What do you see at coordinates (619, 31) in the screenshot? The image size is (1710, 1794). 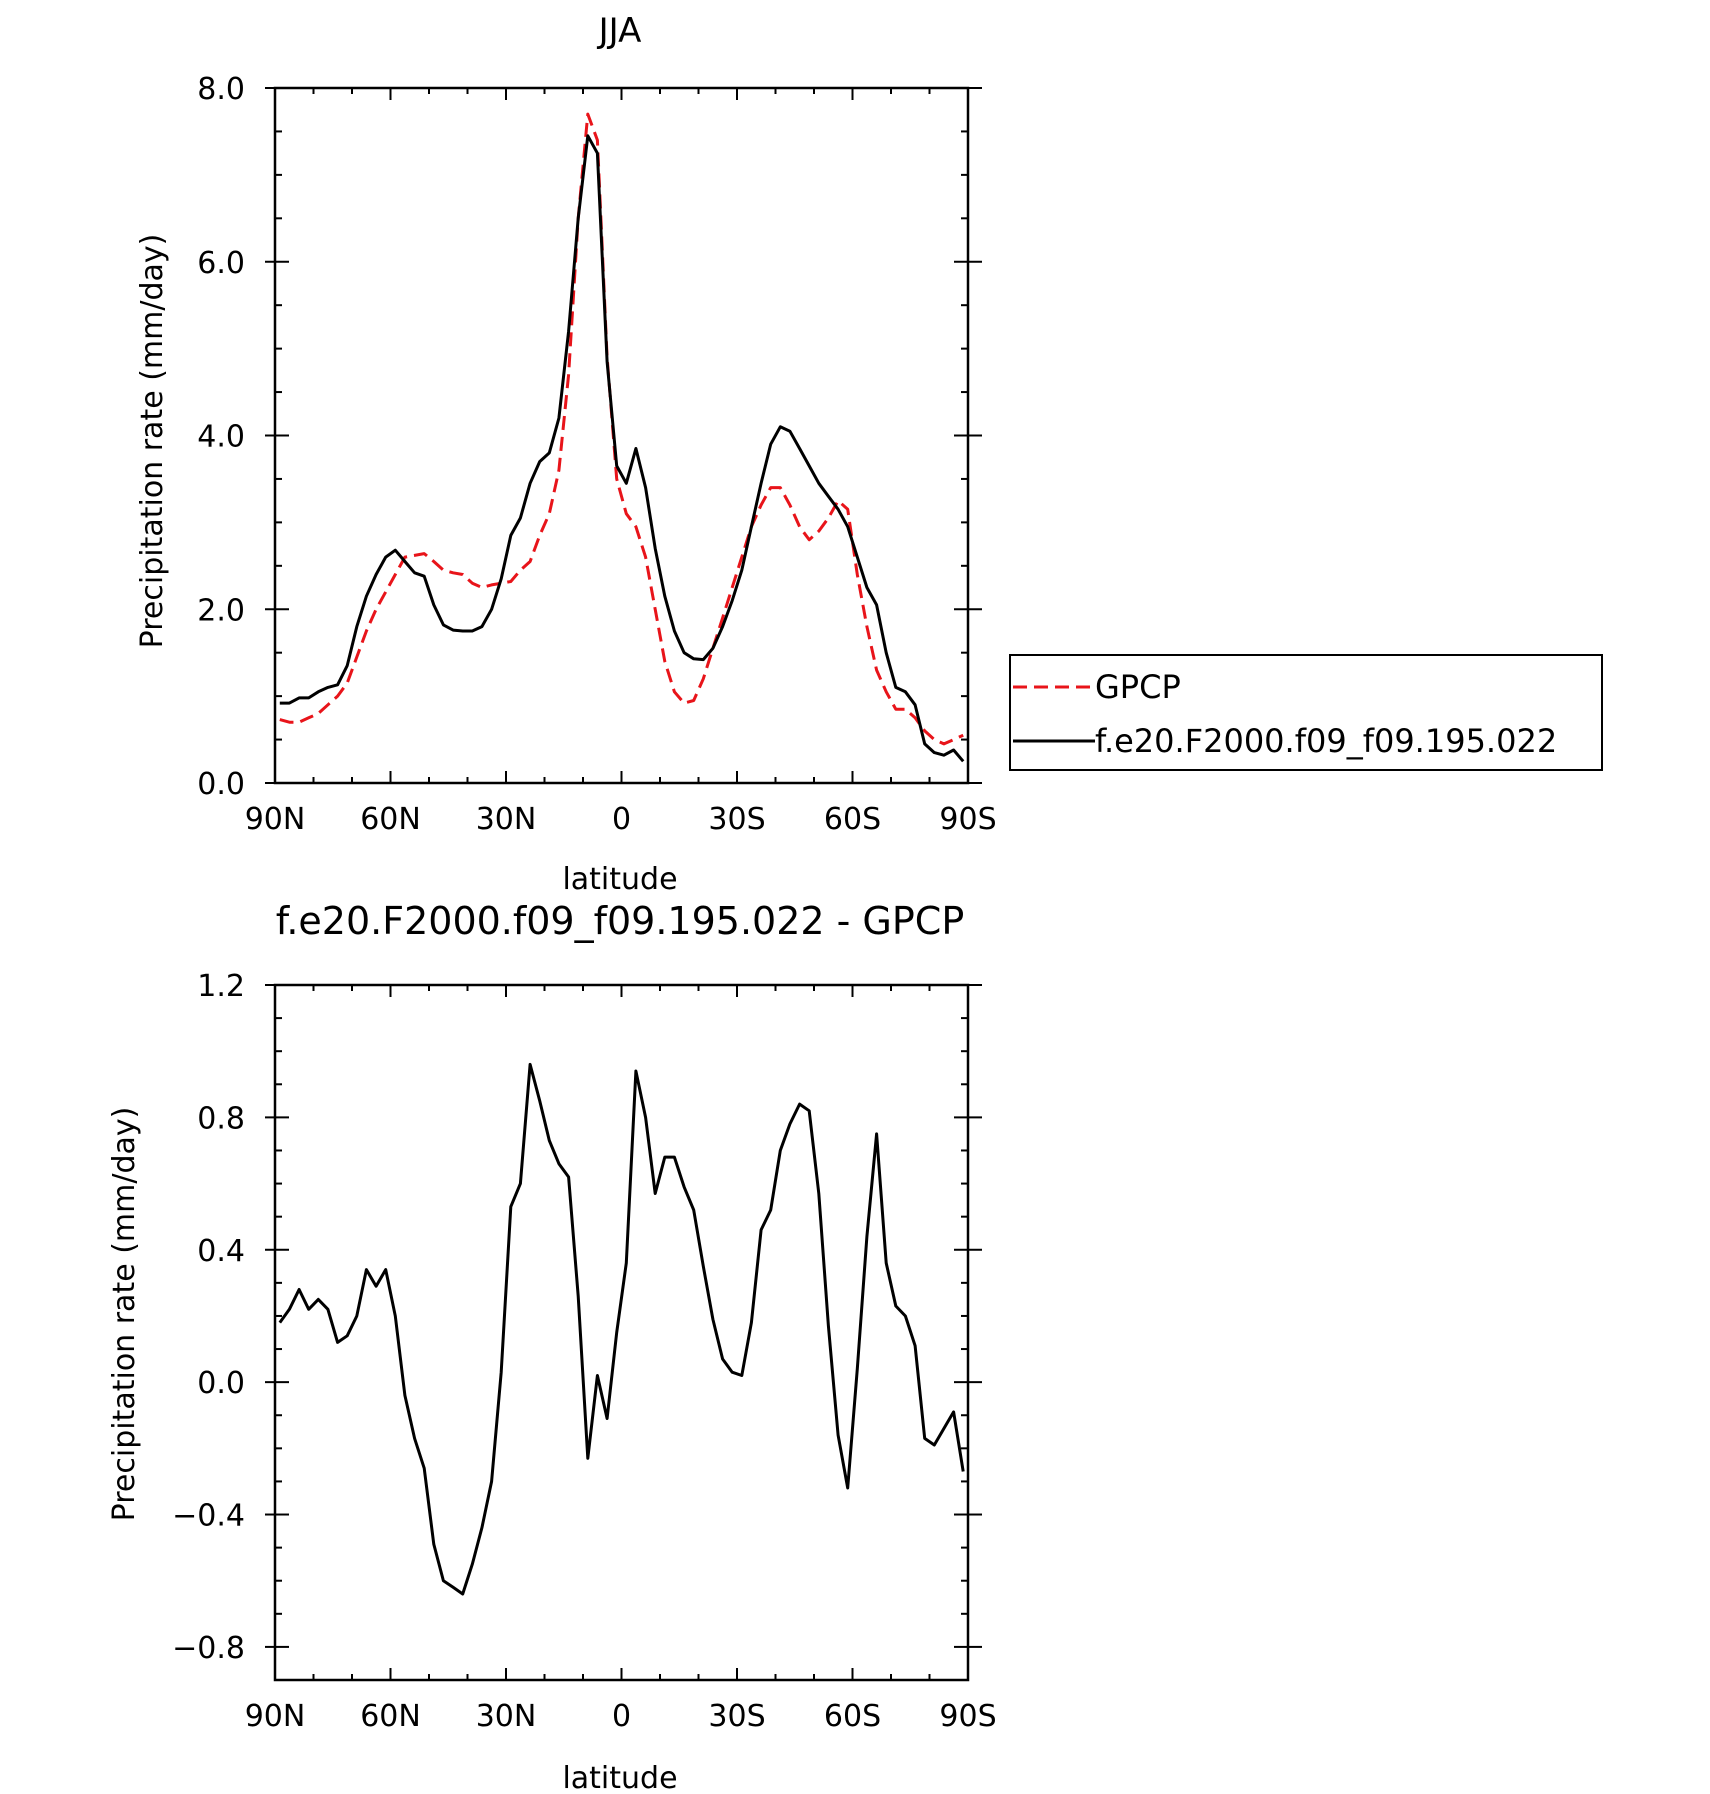 I see `top-chart-title: JJA` at bounding box center [619, 31].